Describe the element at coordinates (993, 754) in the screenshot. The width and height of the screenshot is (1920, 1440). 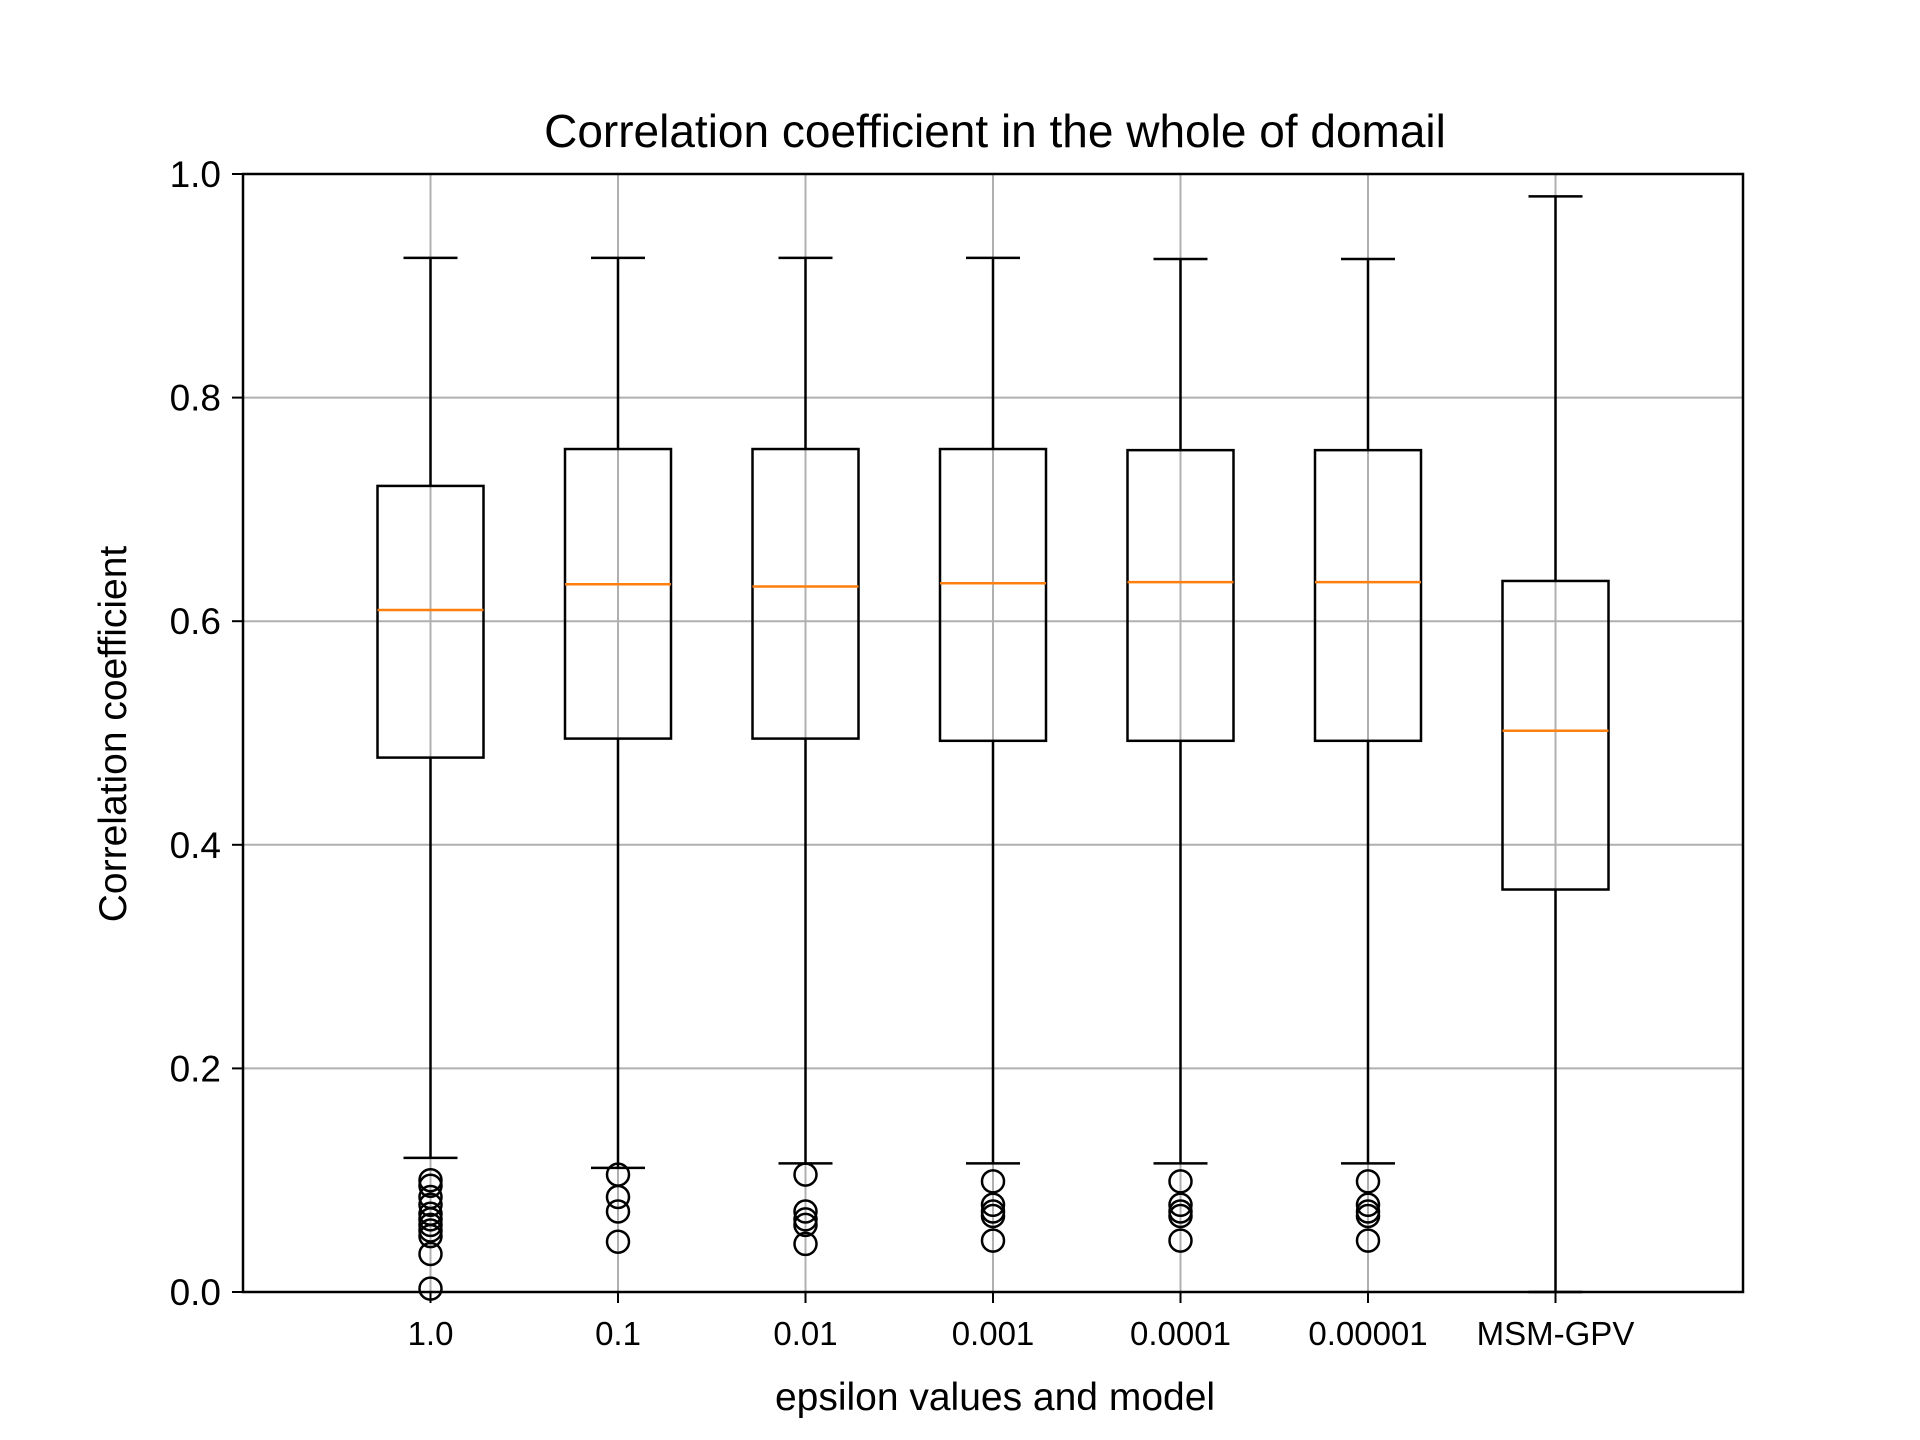
I see `box-0.001` at that location.